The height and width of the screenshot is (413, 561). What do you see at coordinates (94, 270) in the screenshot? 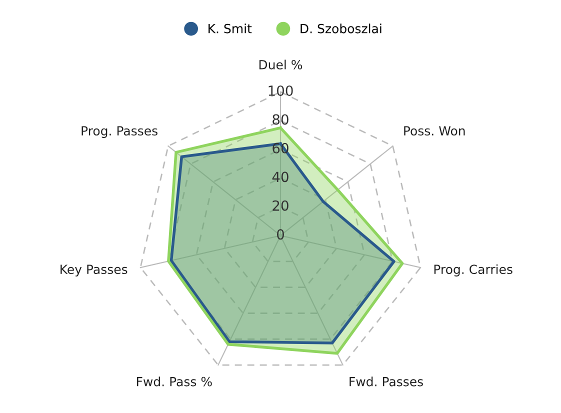
I see `spoke-label: Key Passes` at bounding box center [94, 270].